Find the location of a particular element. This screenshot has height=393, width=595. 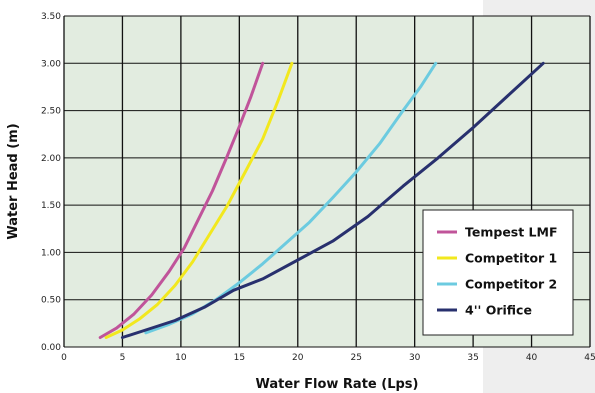

y-tick-label: 1.50 is located at coordinates (51, 206).